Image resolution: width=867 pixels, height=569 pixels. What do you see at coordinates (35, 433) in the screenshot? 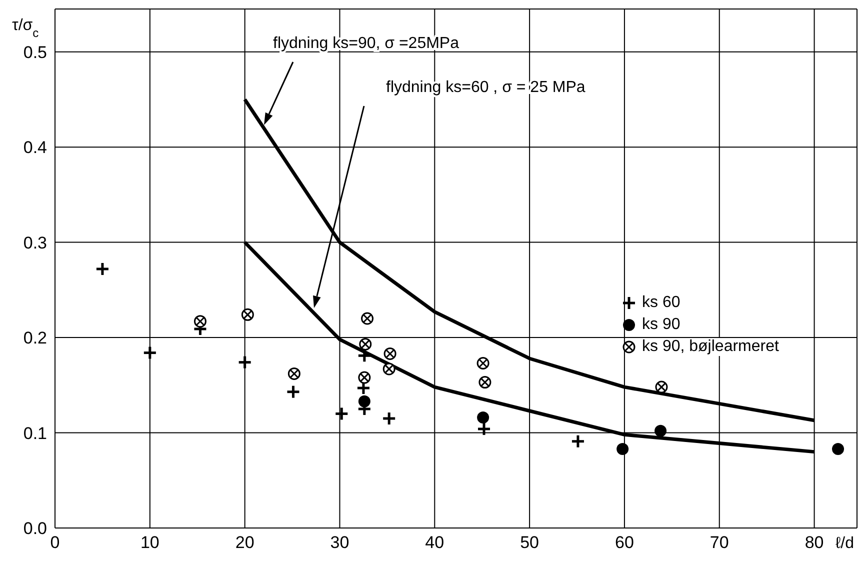
I see `y-tick-label: 0.1` at bounding box center [35, 433].